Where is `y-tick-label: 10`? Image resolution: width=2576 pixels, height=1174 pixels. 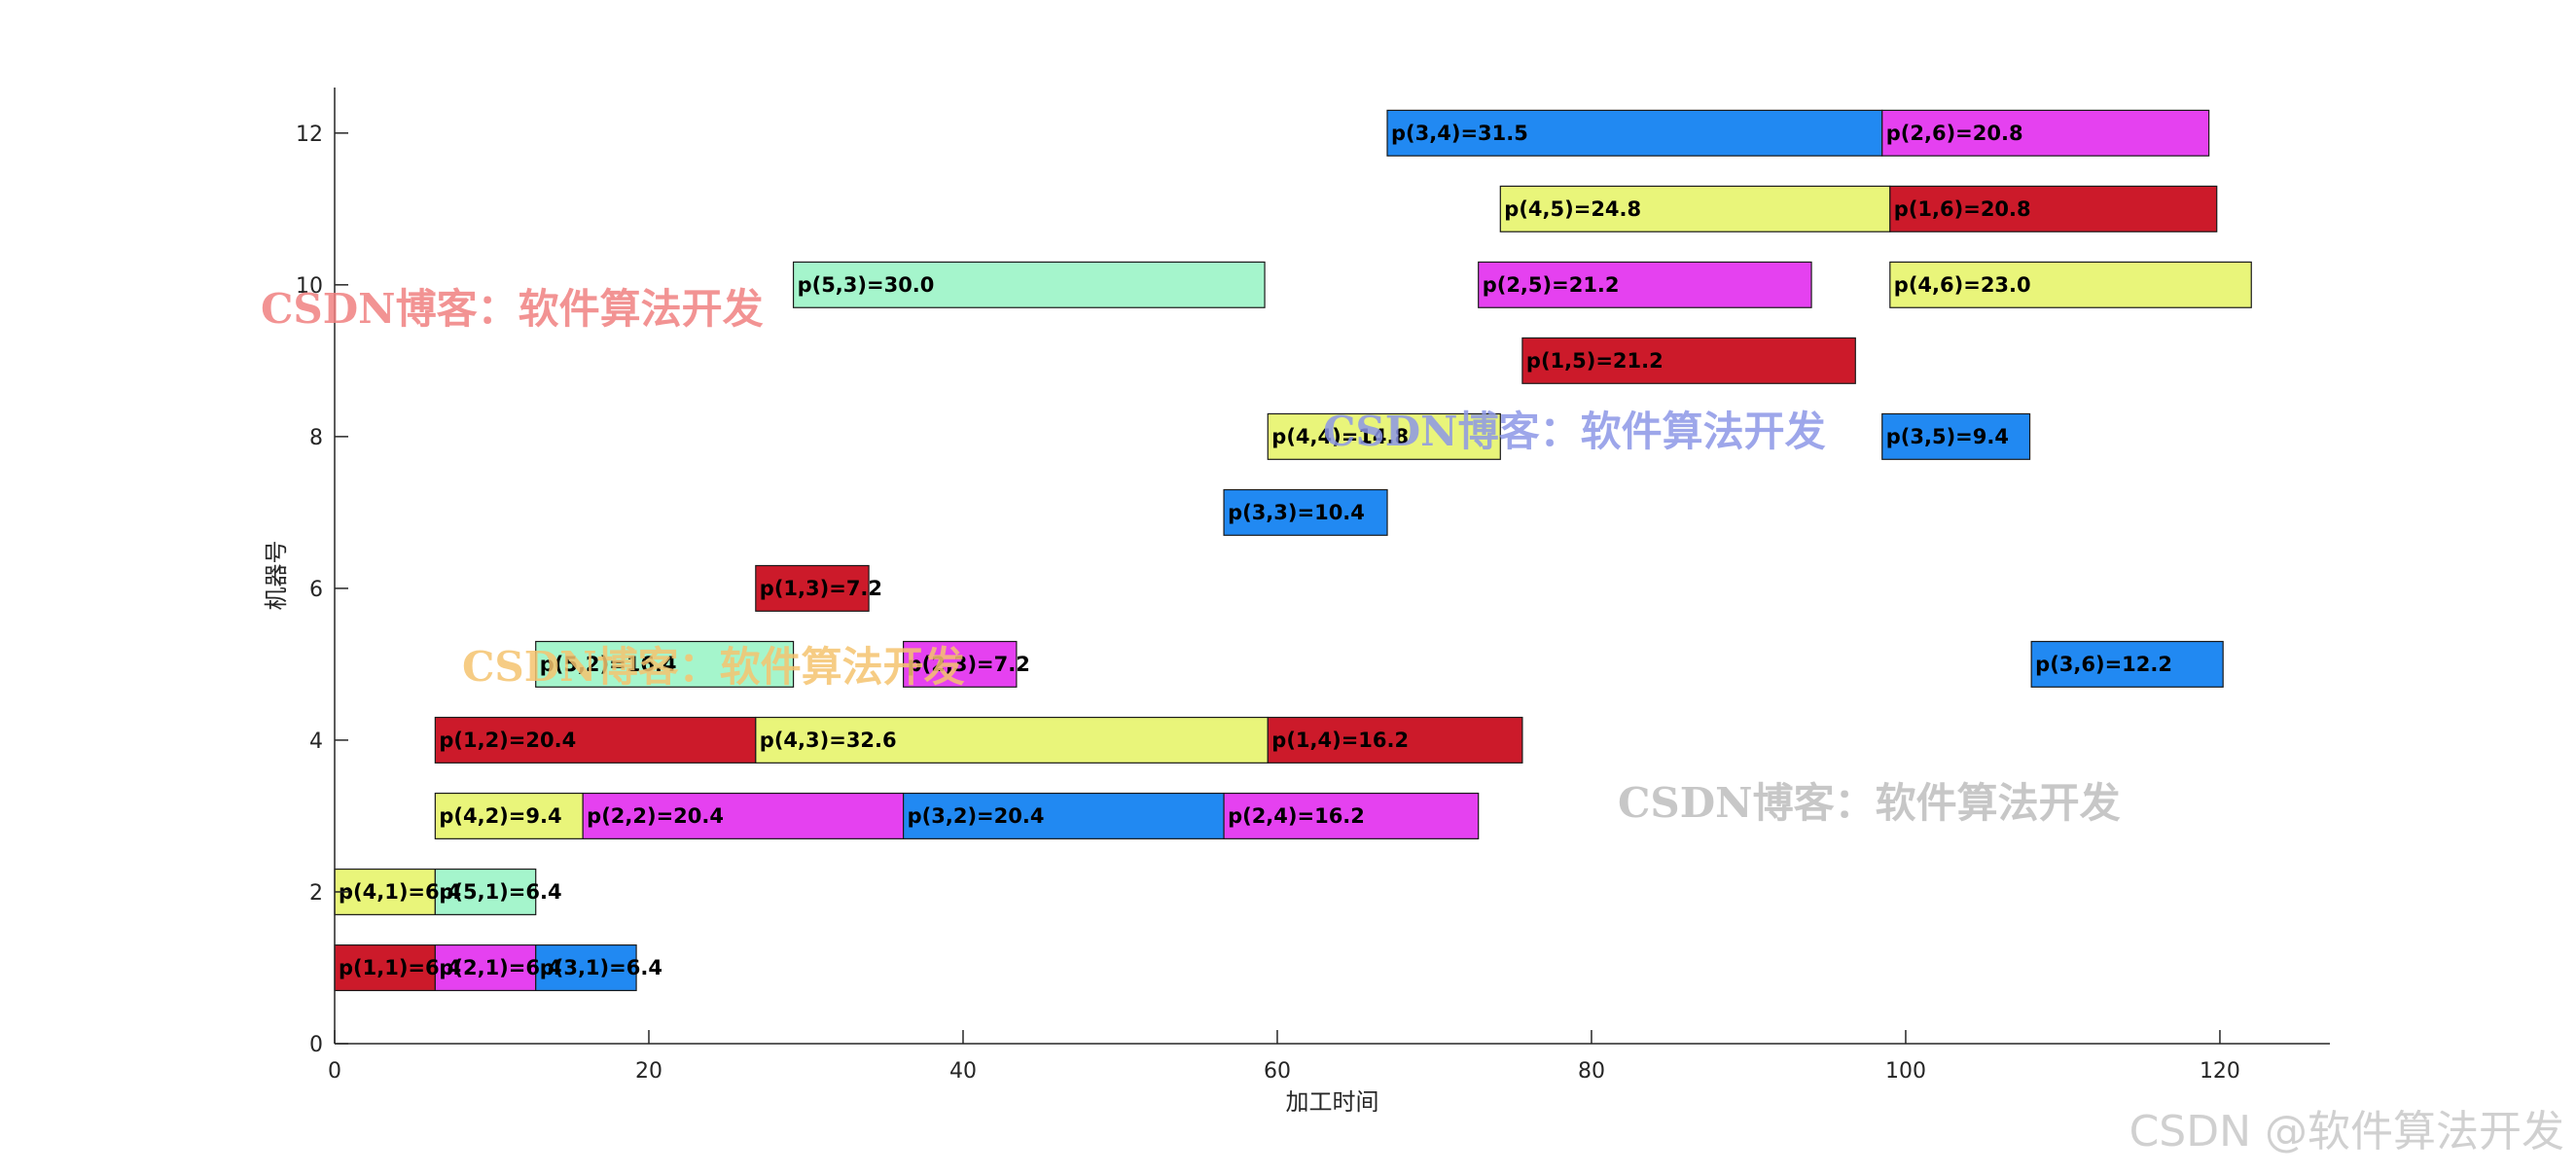 y-tick-label: 10 is located at coordinates (309, 286).